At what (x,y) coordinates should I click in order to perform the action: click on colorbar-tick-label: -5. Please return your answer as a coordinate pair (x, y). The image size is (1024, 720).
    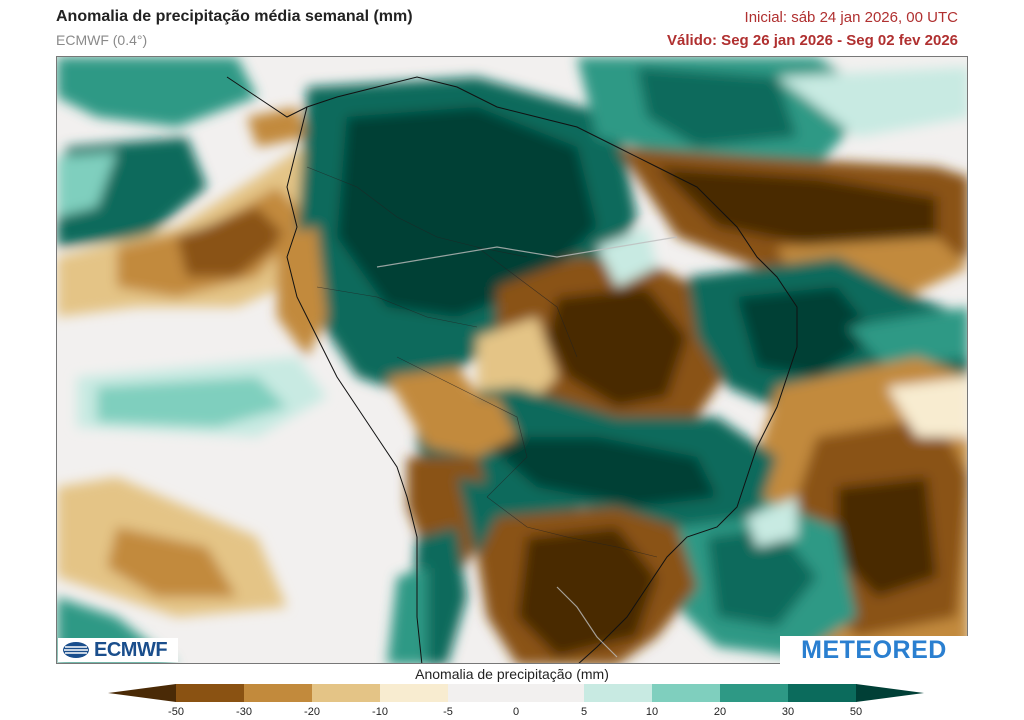
    Looking at the image, I should click on (448, 712).